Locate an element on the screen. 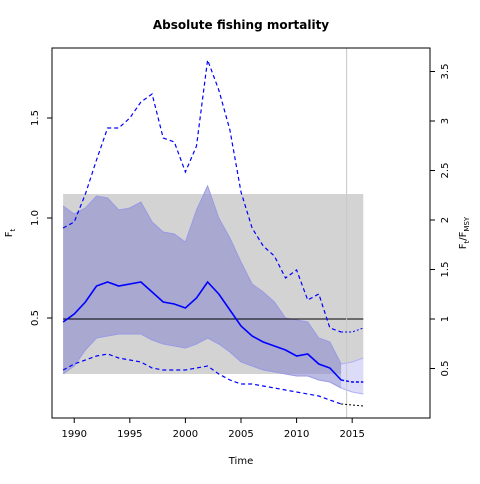 This screenshot has height=484, width=480. estimate-line is located at coordinates (202, 330).